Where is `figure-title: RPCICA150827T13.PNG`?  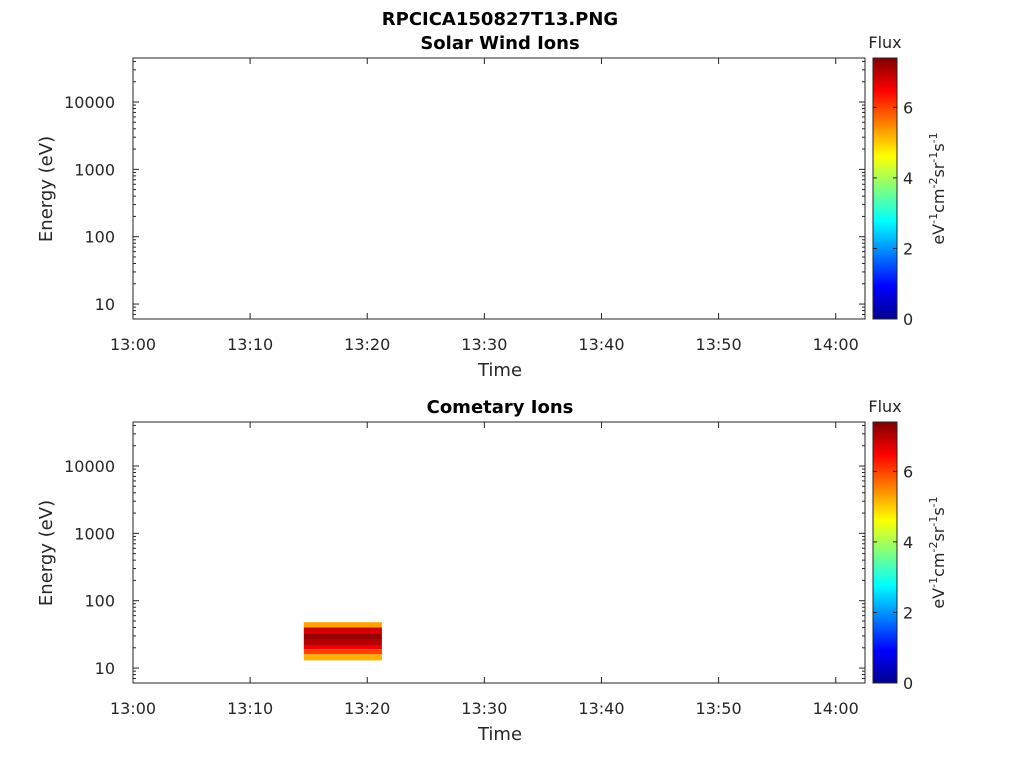
figure-title: RPCICA150827T13.PNG is located at coordinates (500, 19).